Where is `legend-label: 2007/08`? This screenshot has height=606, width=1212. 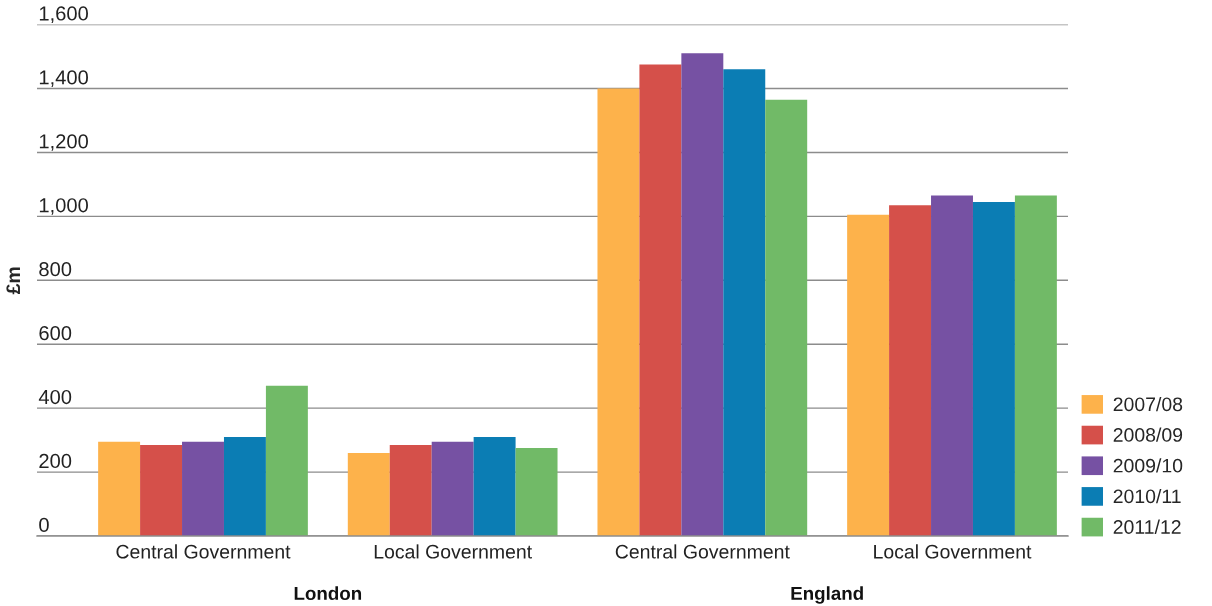 legend-label: 2007/08 is located at coordinates (1148, 404).